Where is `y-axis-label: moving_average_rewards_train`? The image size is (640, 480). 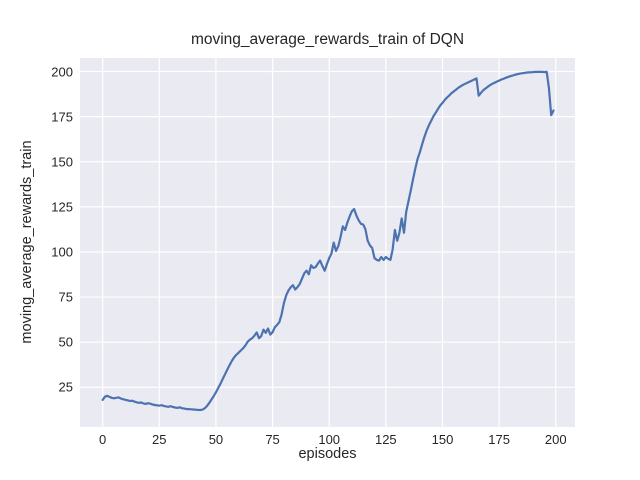 y-axis-label: moving_average_rewards_train is located at coordinates (27, 242).